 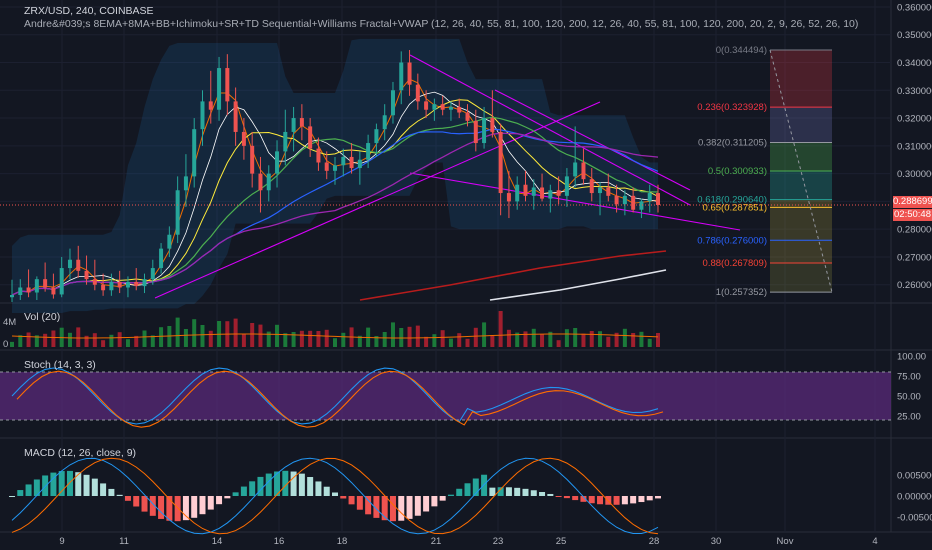 I want to click on symbol-legend: ZRX/USD, 240, COINBASE, so click(x=89, y=11).